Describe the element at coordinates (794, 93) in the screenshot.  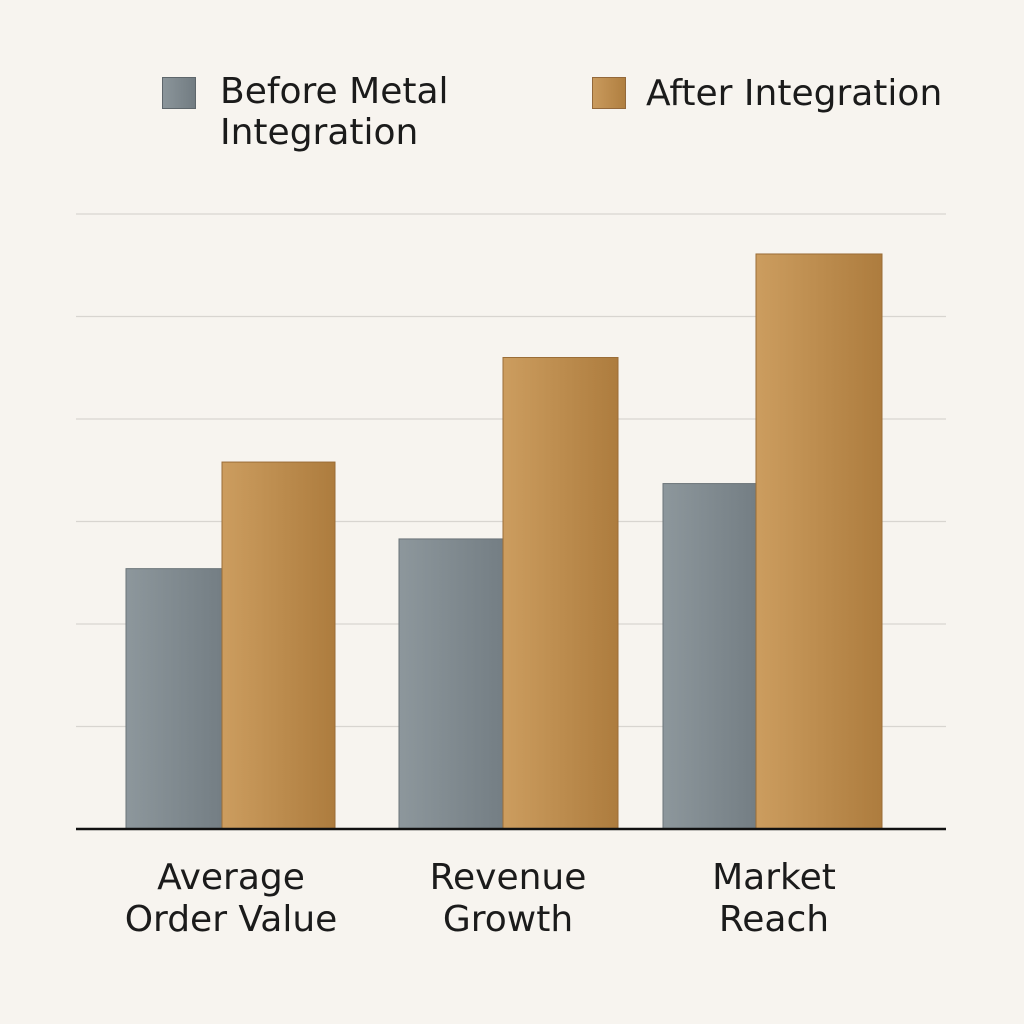
I see `legend-label-after: After Integration` at that location.